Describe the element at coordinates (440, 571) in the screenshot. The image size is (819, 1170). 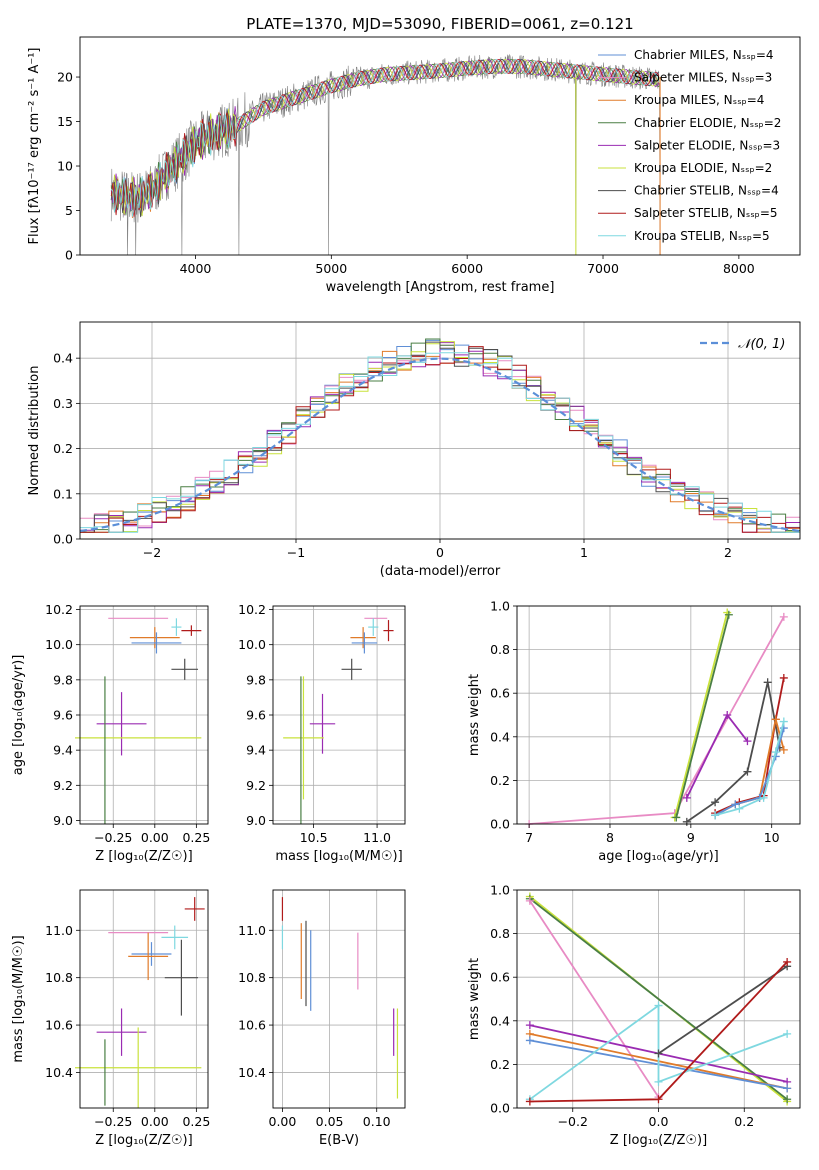
I see `residuals-x-axis-label: (data-model)/error` at that location.